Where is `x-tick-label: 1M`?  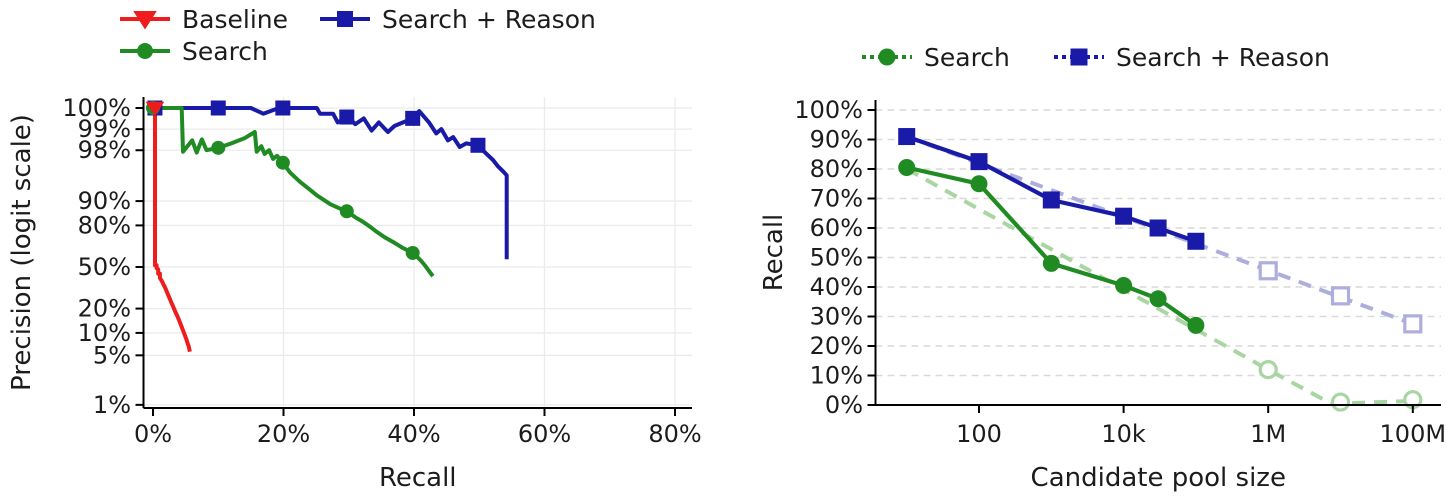 x-tick-label: 1M is located at coordinates (1268, 434).